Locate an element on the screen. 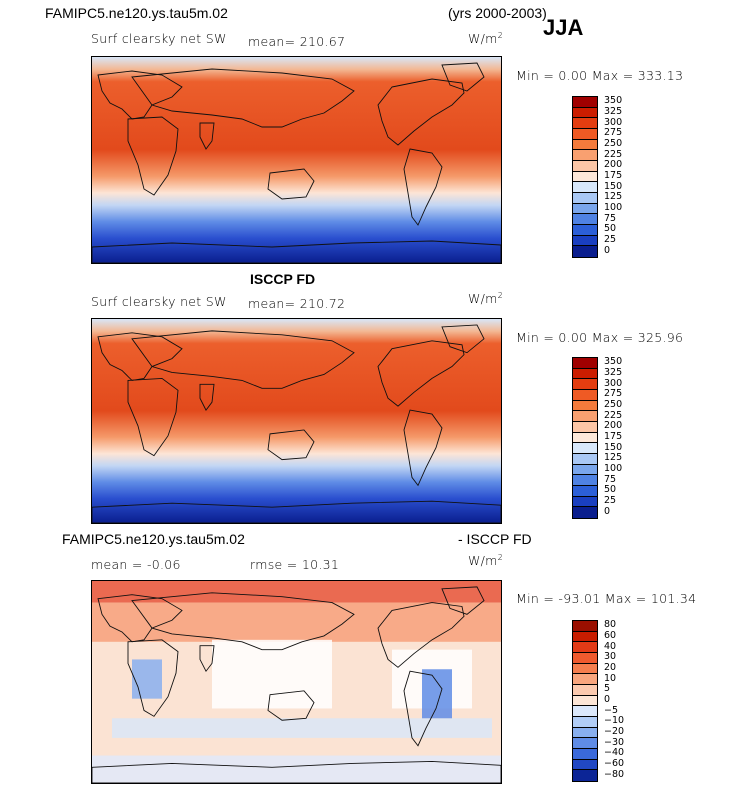 This screenshot has width=733, height=794. years-label: (yrs 2000-2003) is located at coordinates (497, 13).